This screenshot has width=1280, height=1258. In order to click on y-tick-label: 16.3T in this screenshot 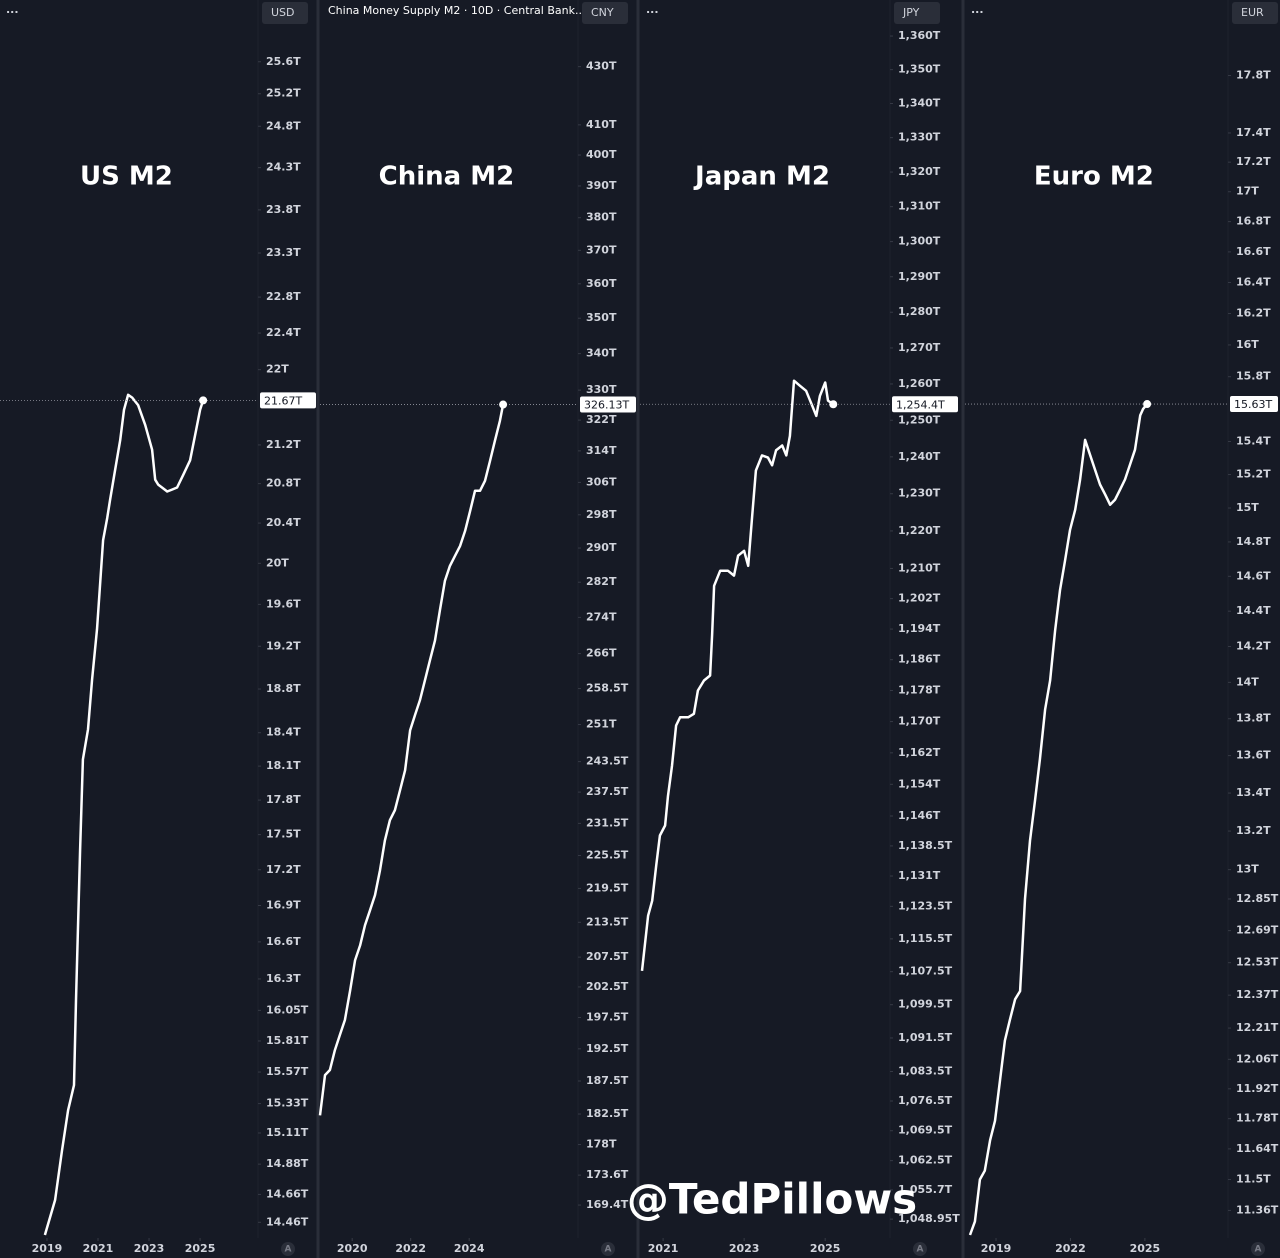, I will do `click(283, 978)`.